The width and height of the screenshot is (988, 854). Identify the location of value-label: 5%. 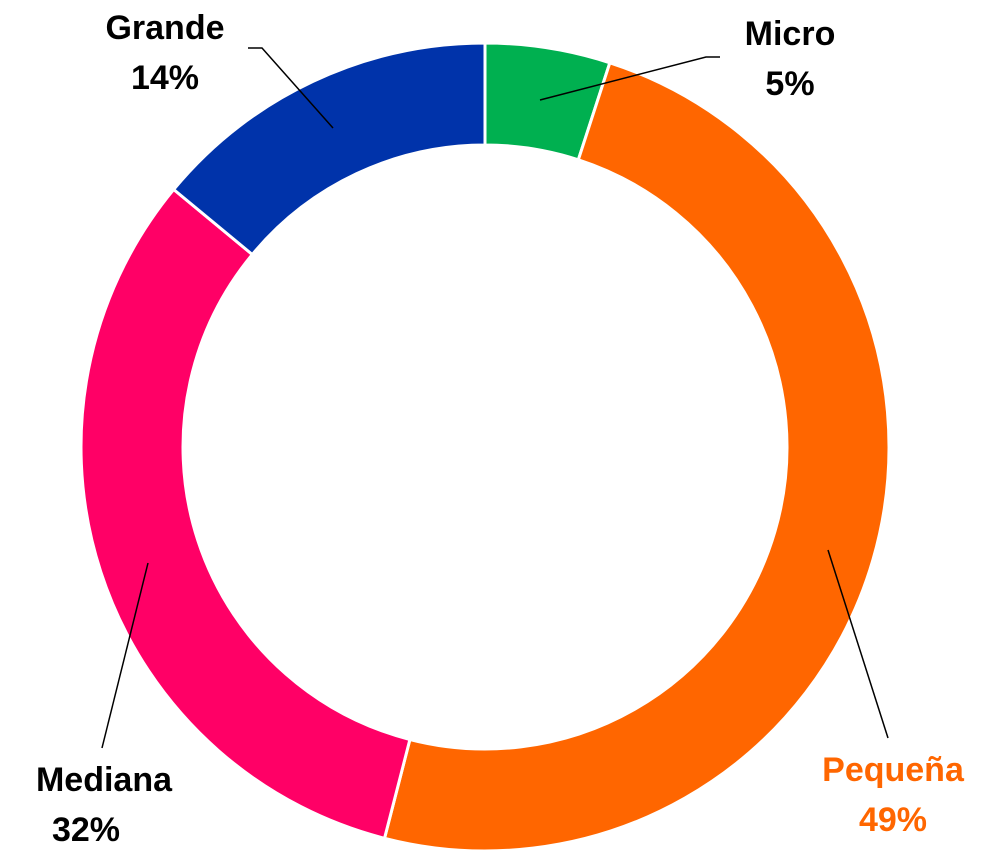
(789, 84).